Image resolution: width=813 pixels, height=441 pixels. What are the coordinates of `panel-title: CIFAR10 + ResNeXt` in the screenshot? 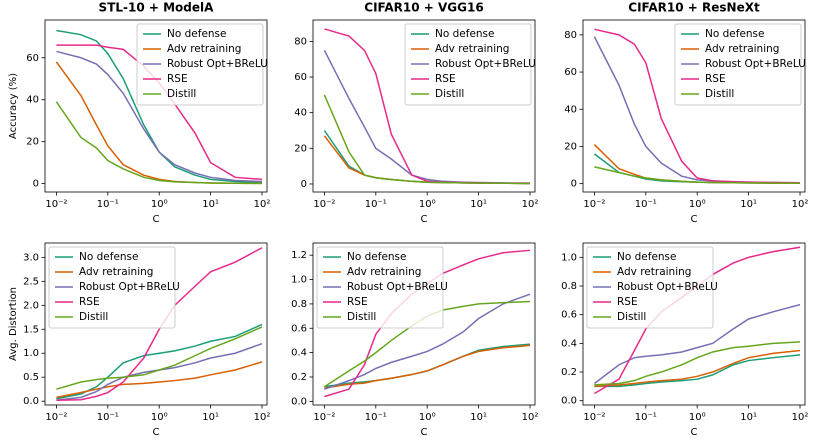 It's located at (694, 8).